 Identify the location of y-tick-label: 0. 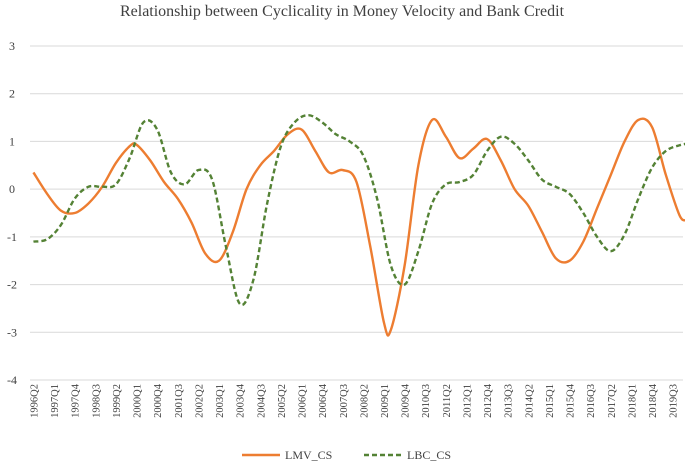
(12, 189).